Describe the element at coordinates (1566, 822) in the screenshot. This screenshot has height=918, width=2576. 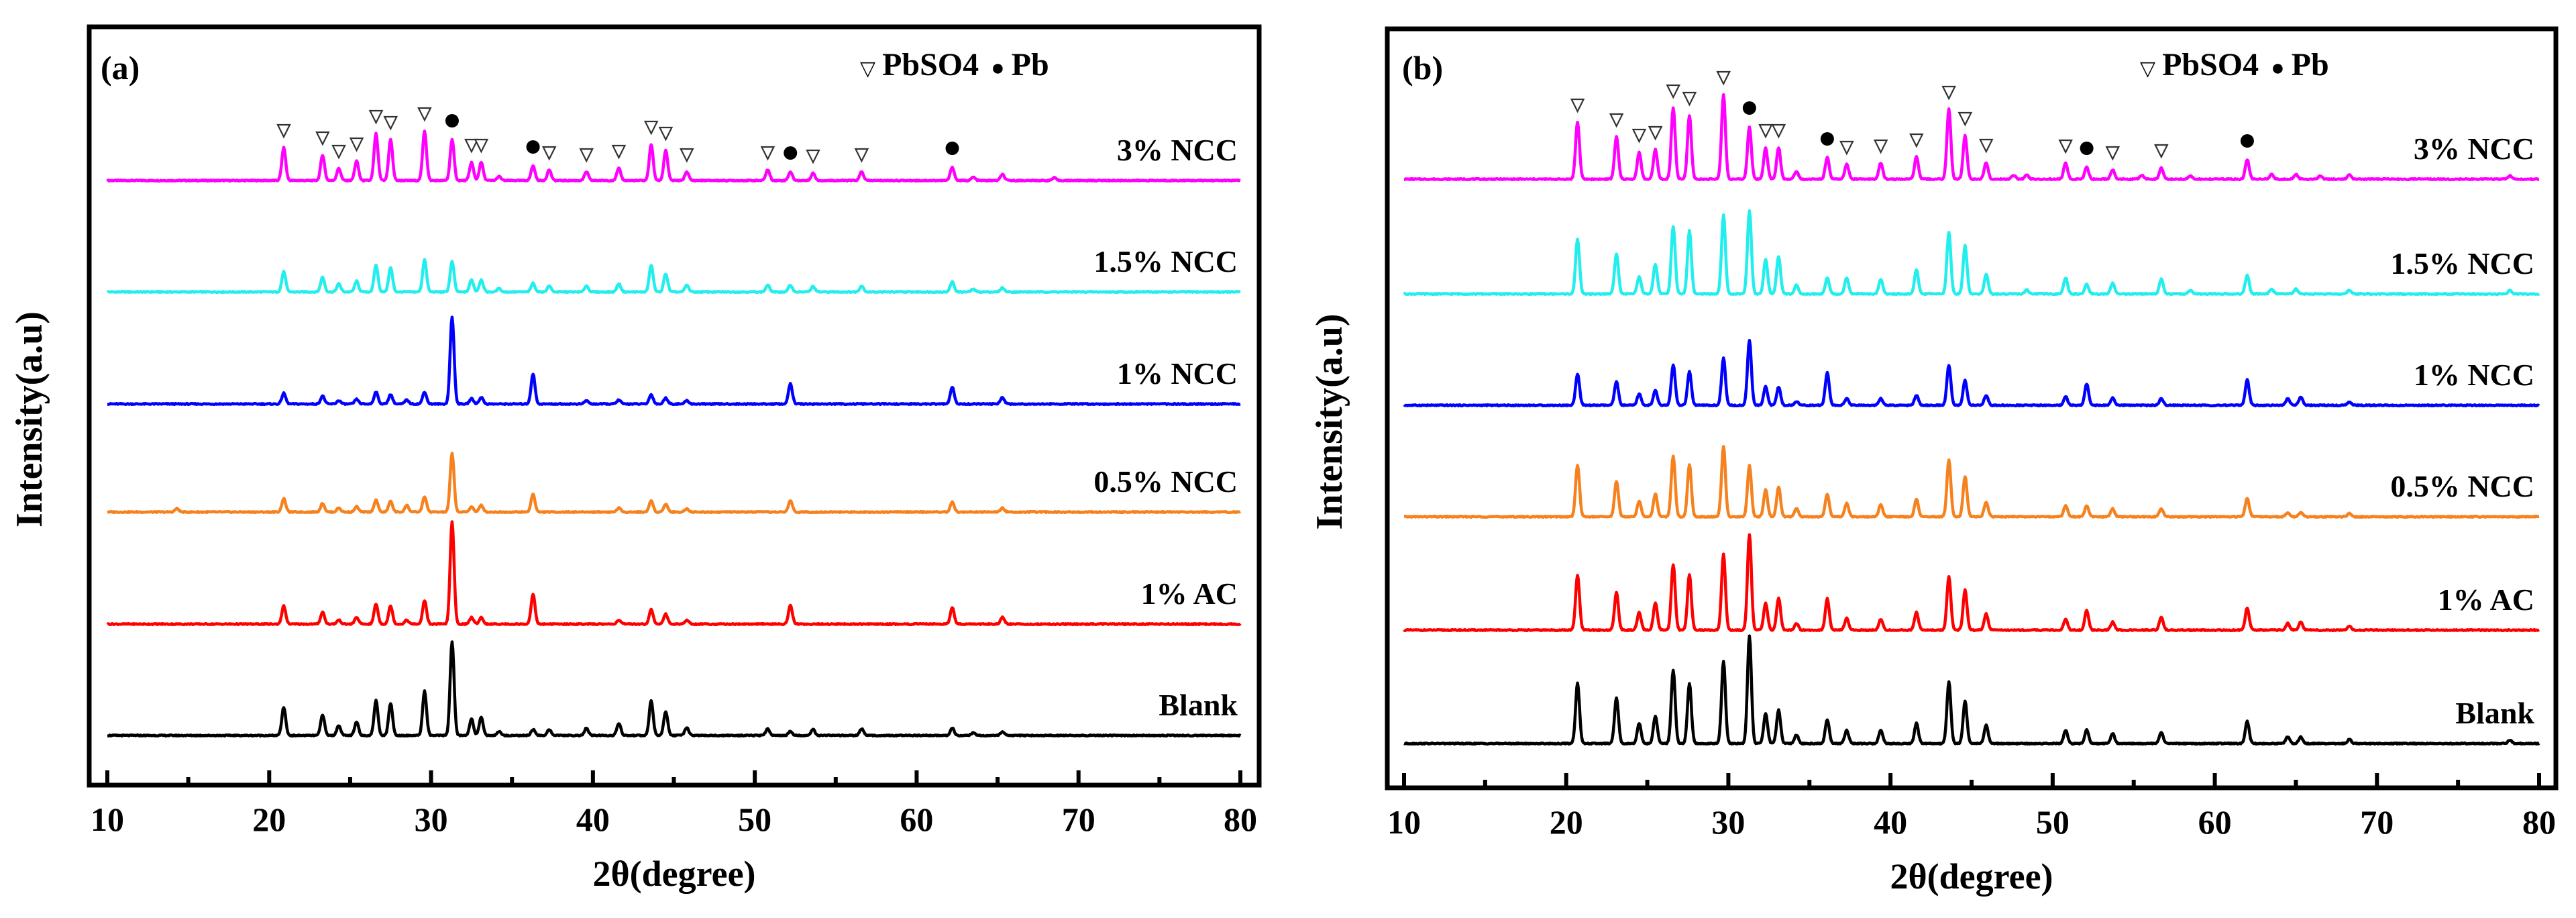
I see `x-tick-label: 20` at that location.